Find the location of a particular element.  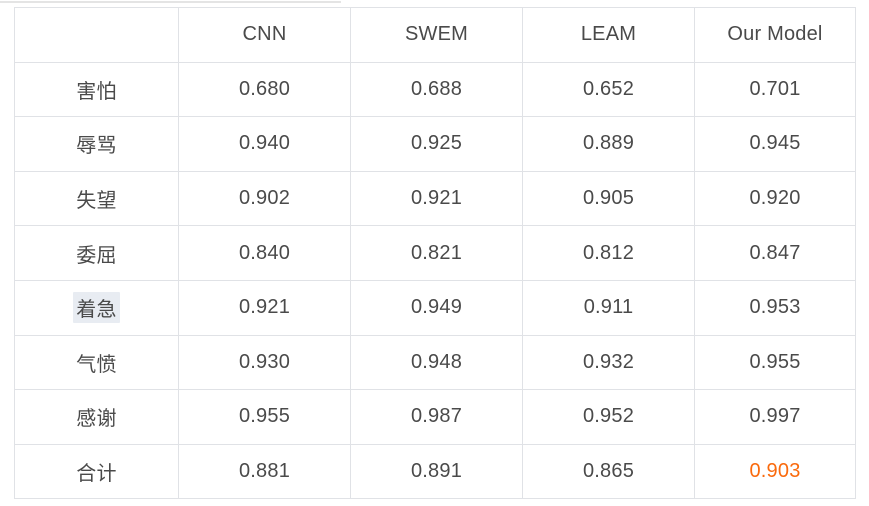

row-label: 合计 is located at coordinates (96, 471).